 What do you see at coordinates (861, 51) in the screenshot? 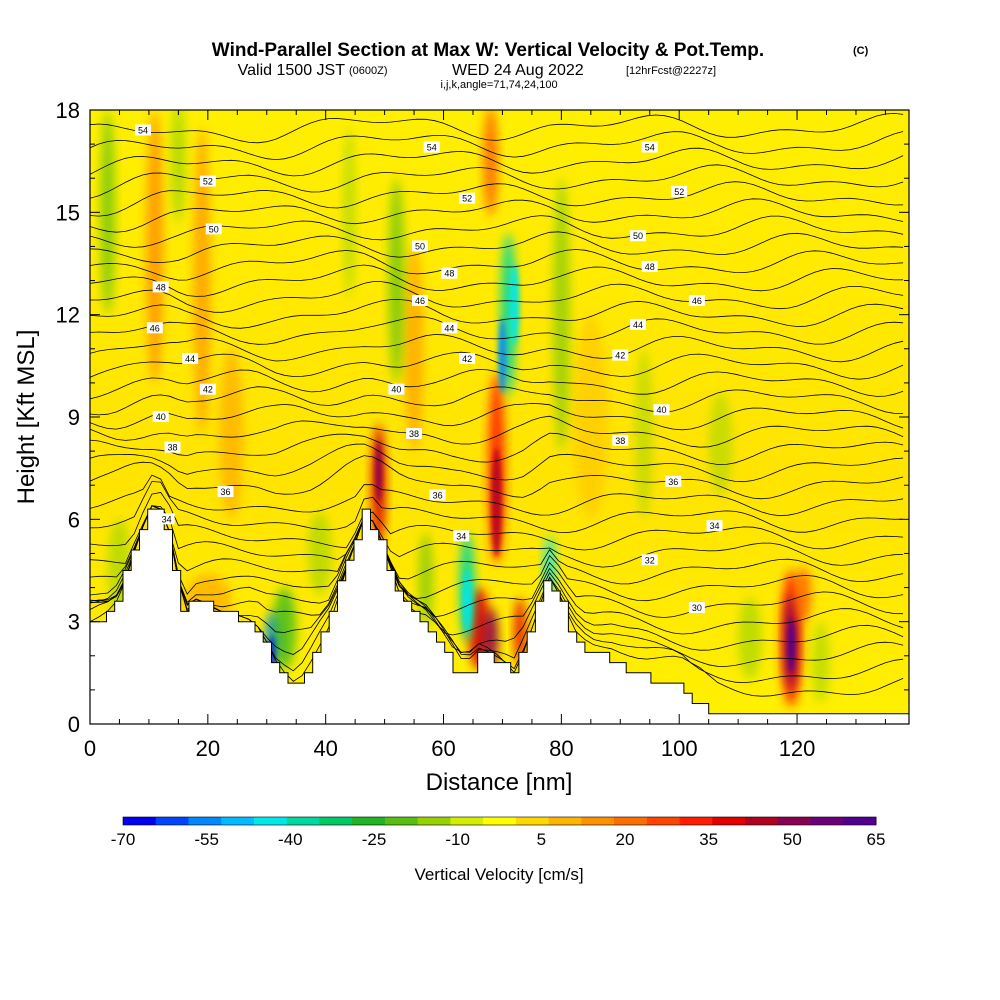
I see `chart-title-units: (C)` at bounding box center [861, 51].